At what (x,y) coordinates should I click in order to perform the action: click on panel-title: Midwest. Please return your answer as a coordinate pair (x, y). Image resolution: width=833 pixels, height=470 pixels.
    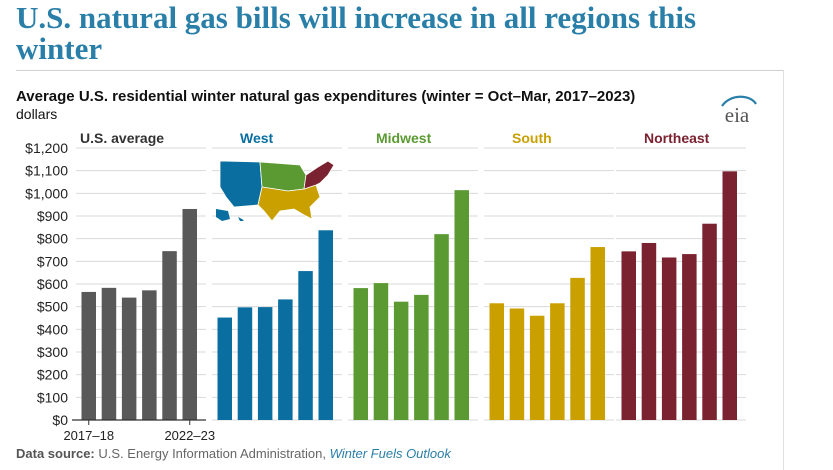
    Looking at the image, I should click on (404, 138).